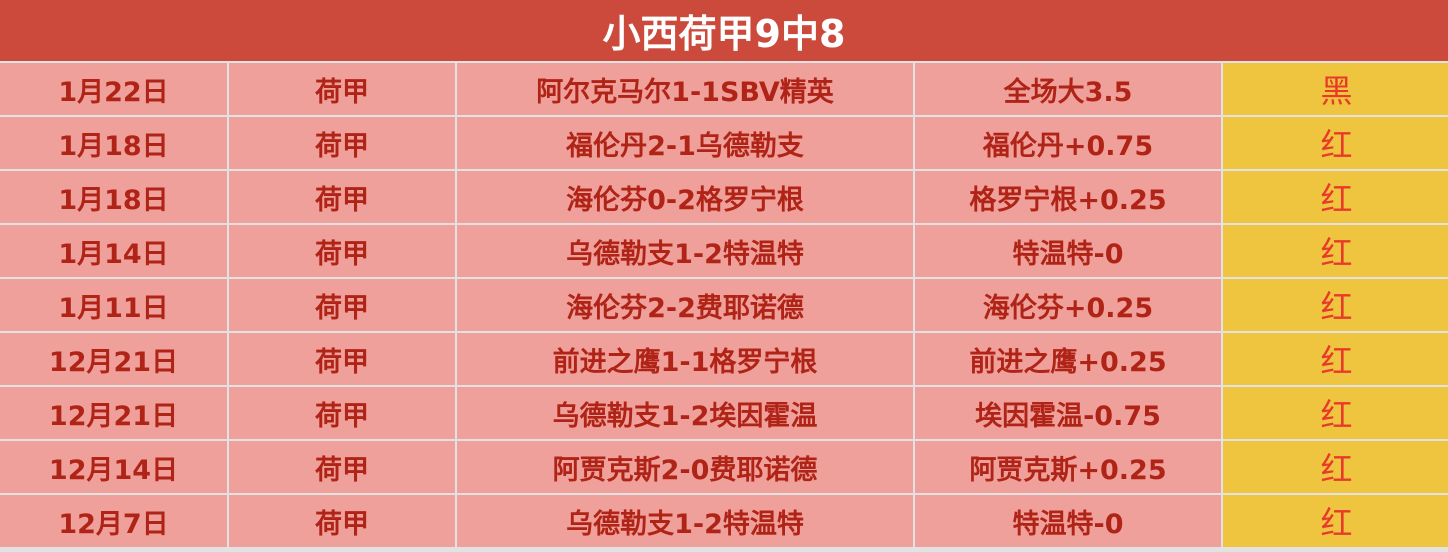 The image size is (1448, 552). What do you see at coordinates (1068, 467) in the screenshot?
I see `pick-cell: 阿贾克斯+0.25` at bounding box center [1068, 467].